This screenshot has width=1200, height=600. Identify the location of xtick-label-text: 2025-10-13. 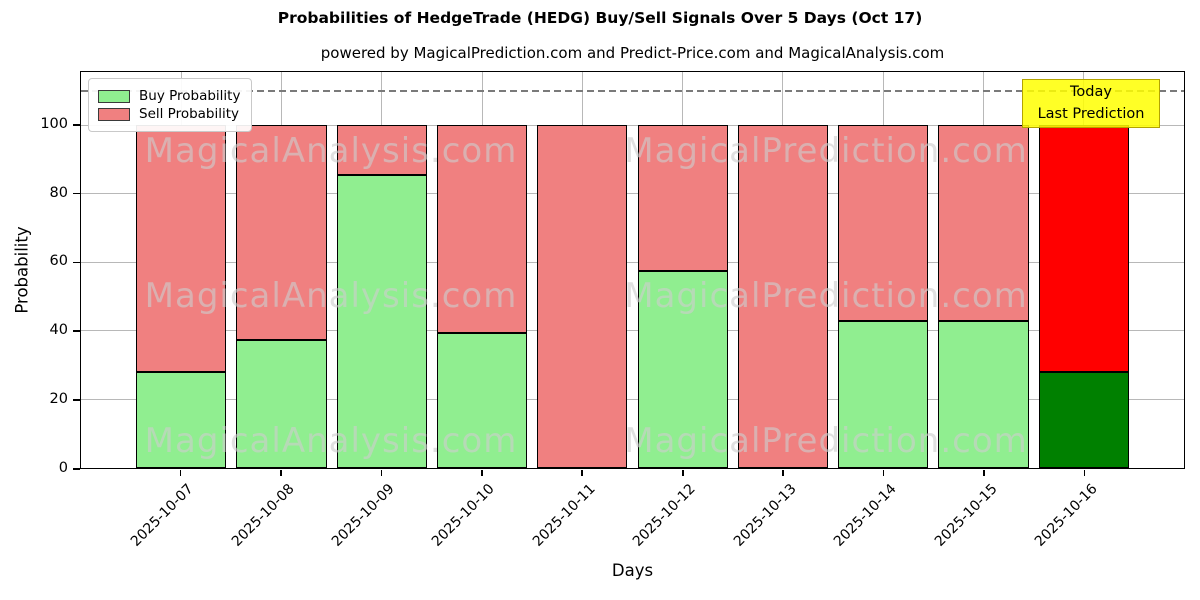
(765, 515).